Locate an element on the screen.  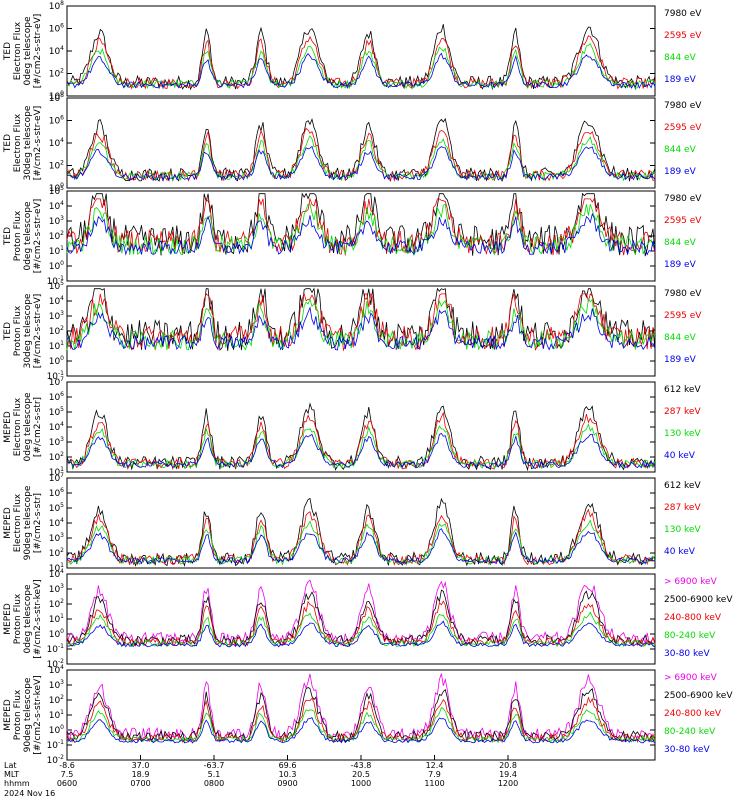
legend-entry: 7980 eV is located at coordinates (683, 106).